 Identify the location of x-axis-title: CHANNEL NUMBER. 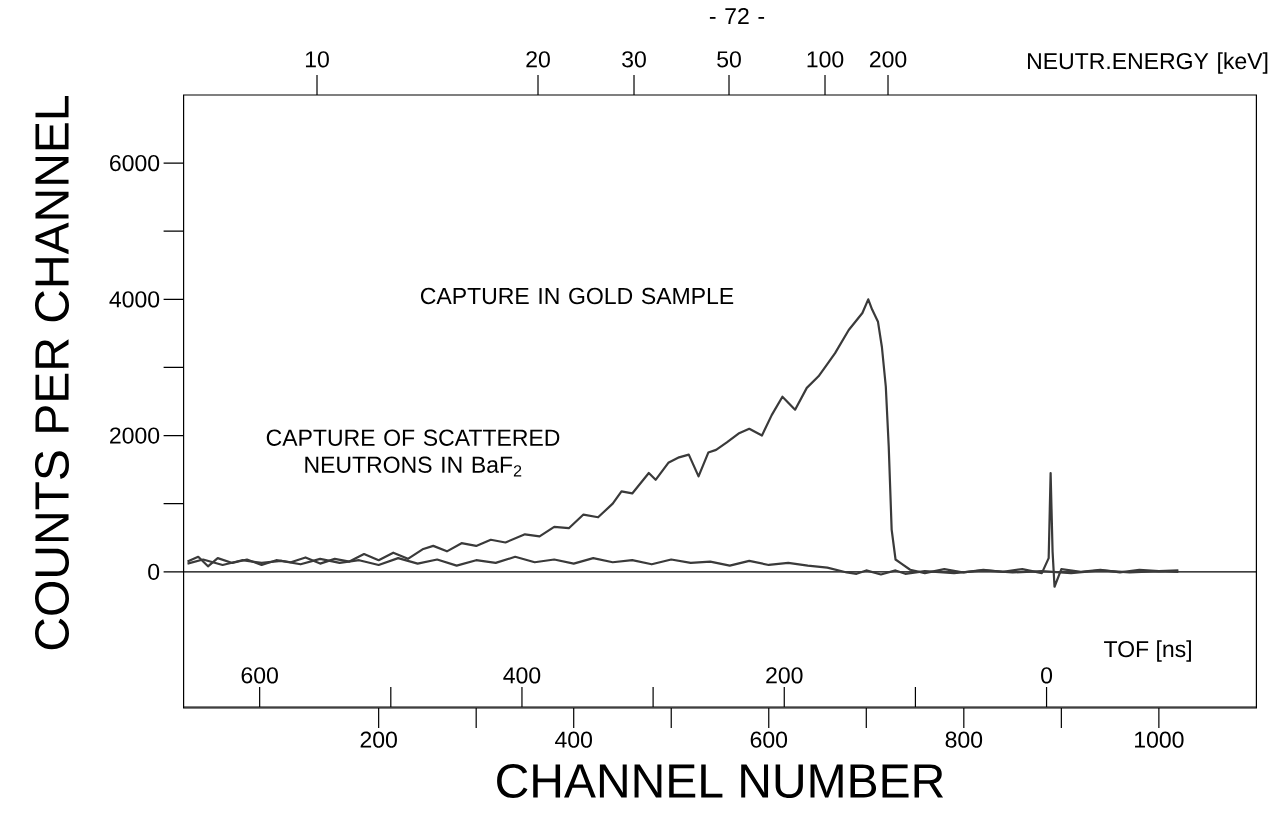
(720, 781).